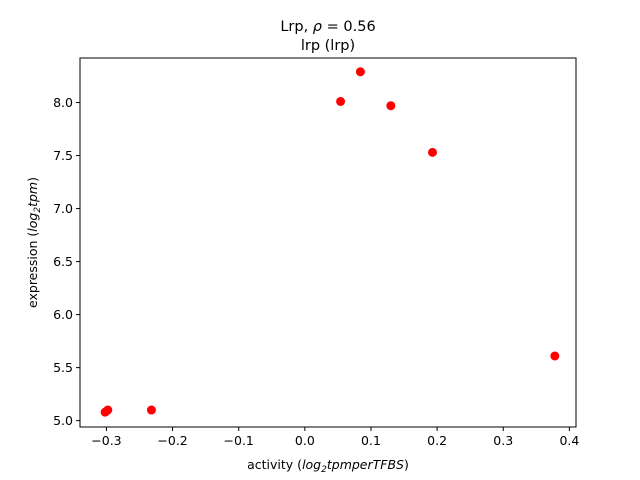 This screenshot has height=480, width=640. I want to click on y-tick-label: 5.0, so click(63, 420).